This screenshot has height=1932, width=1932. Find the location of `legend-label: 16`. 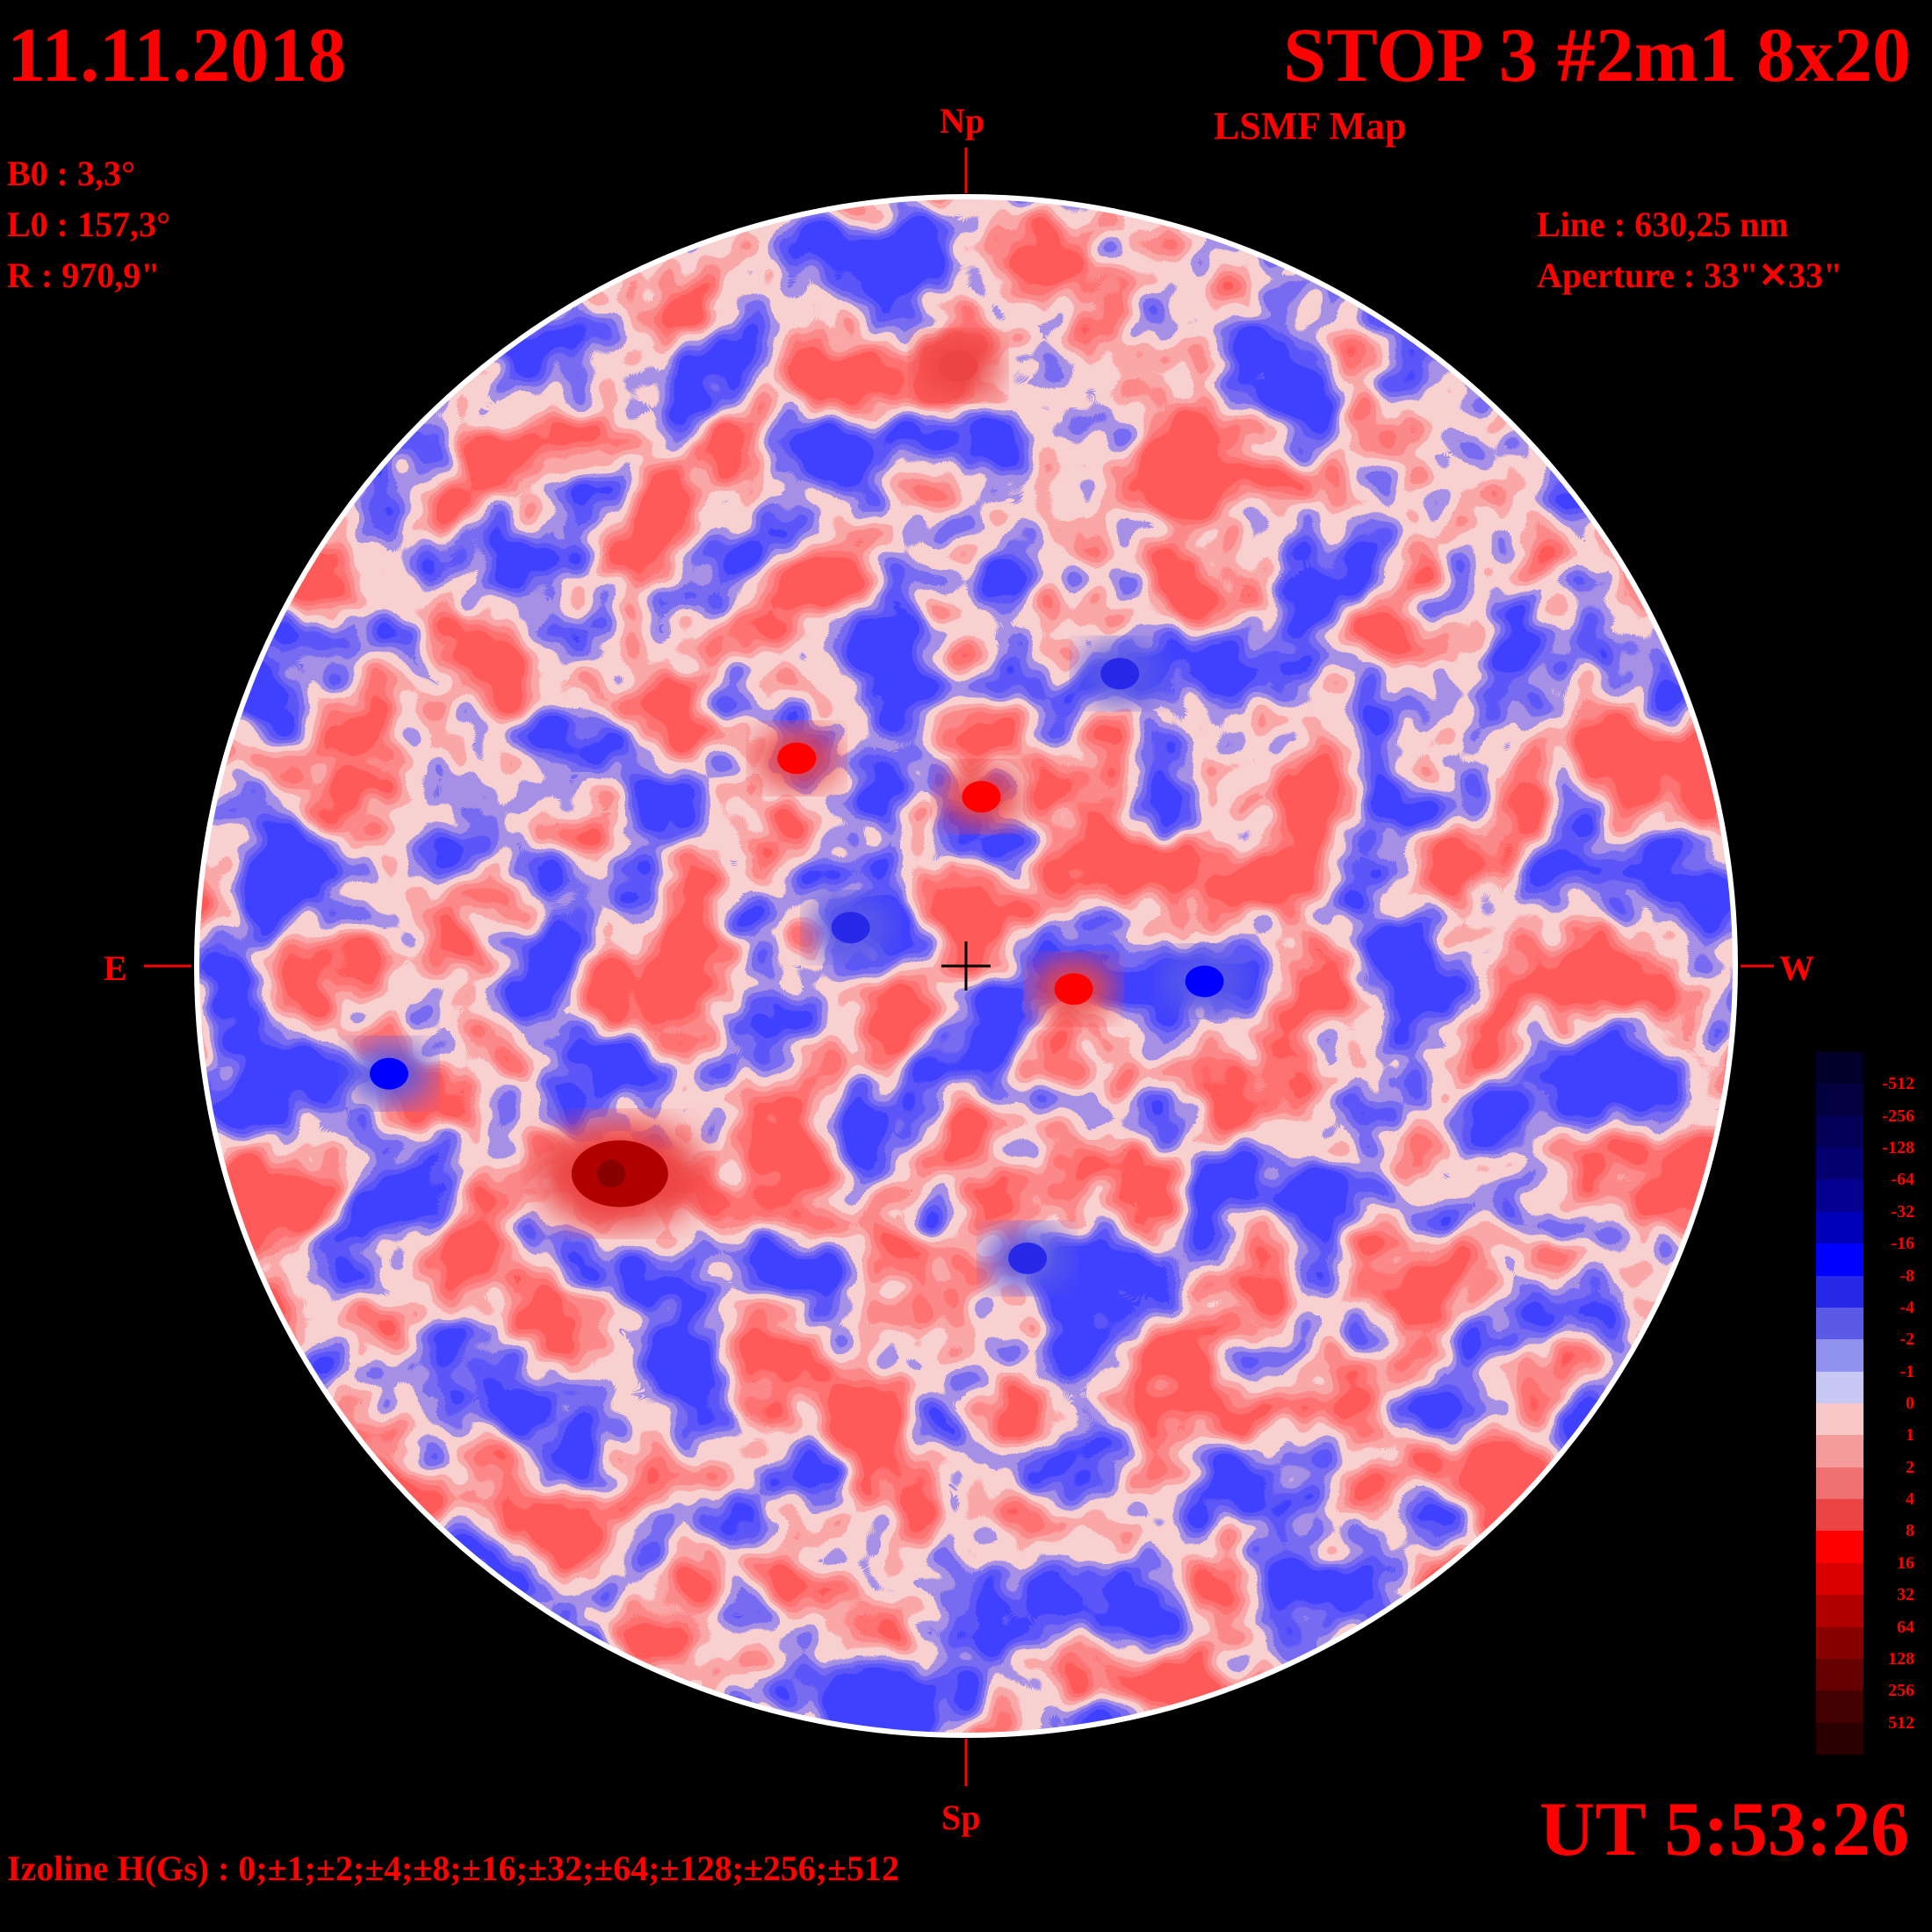

legend-label: 16 is located at coordinates (1906, 1563).